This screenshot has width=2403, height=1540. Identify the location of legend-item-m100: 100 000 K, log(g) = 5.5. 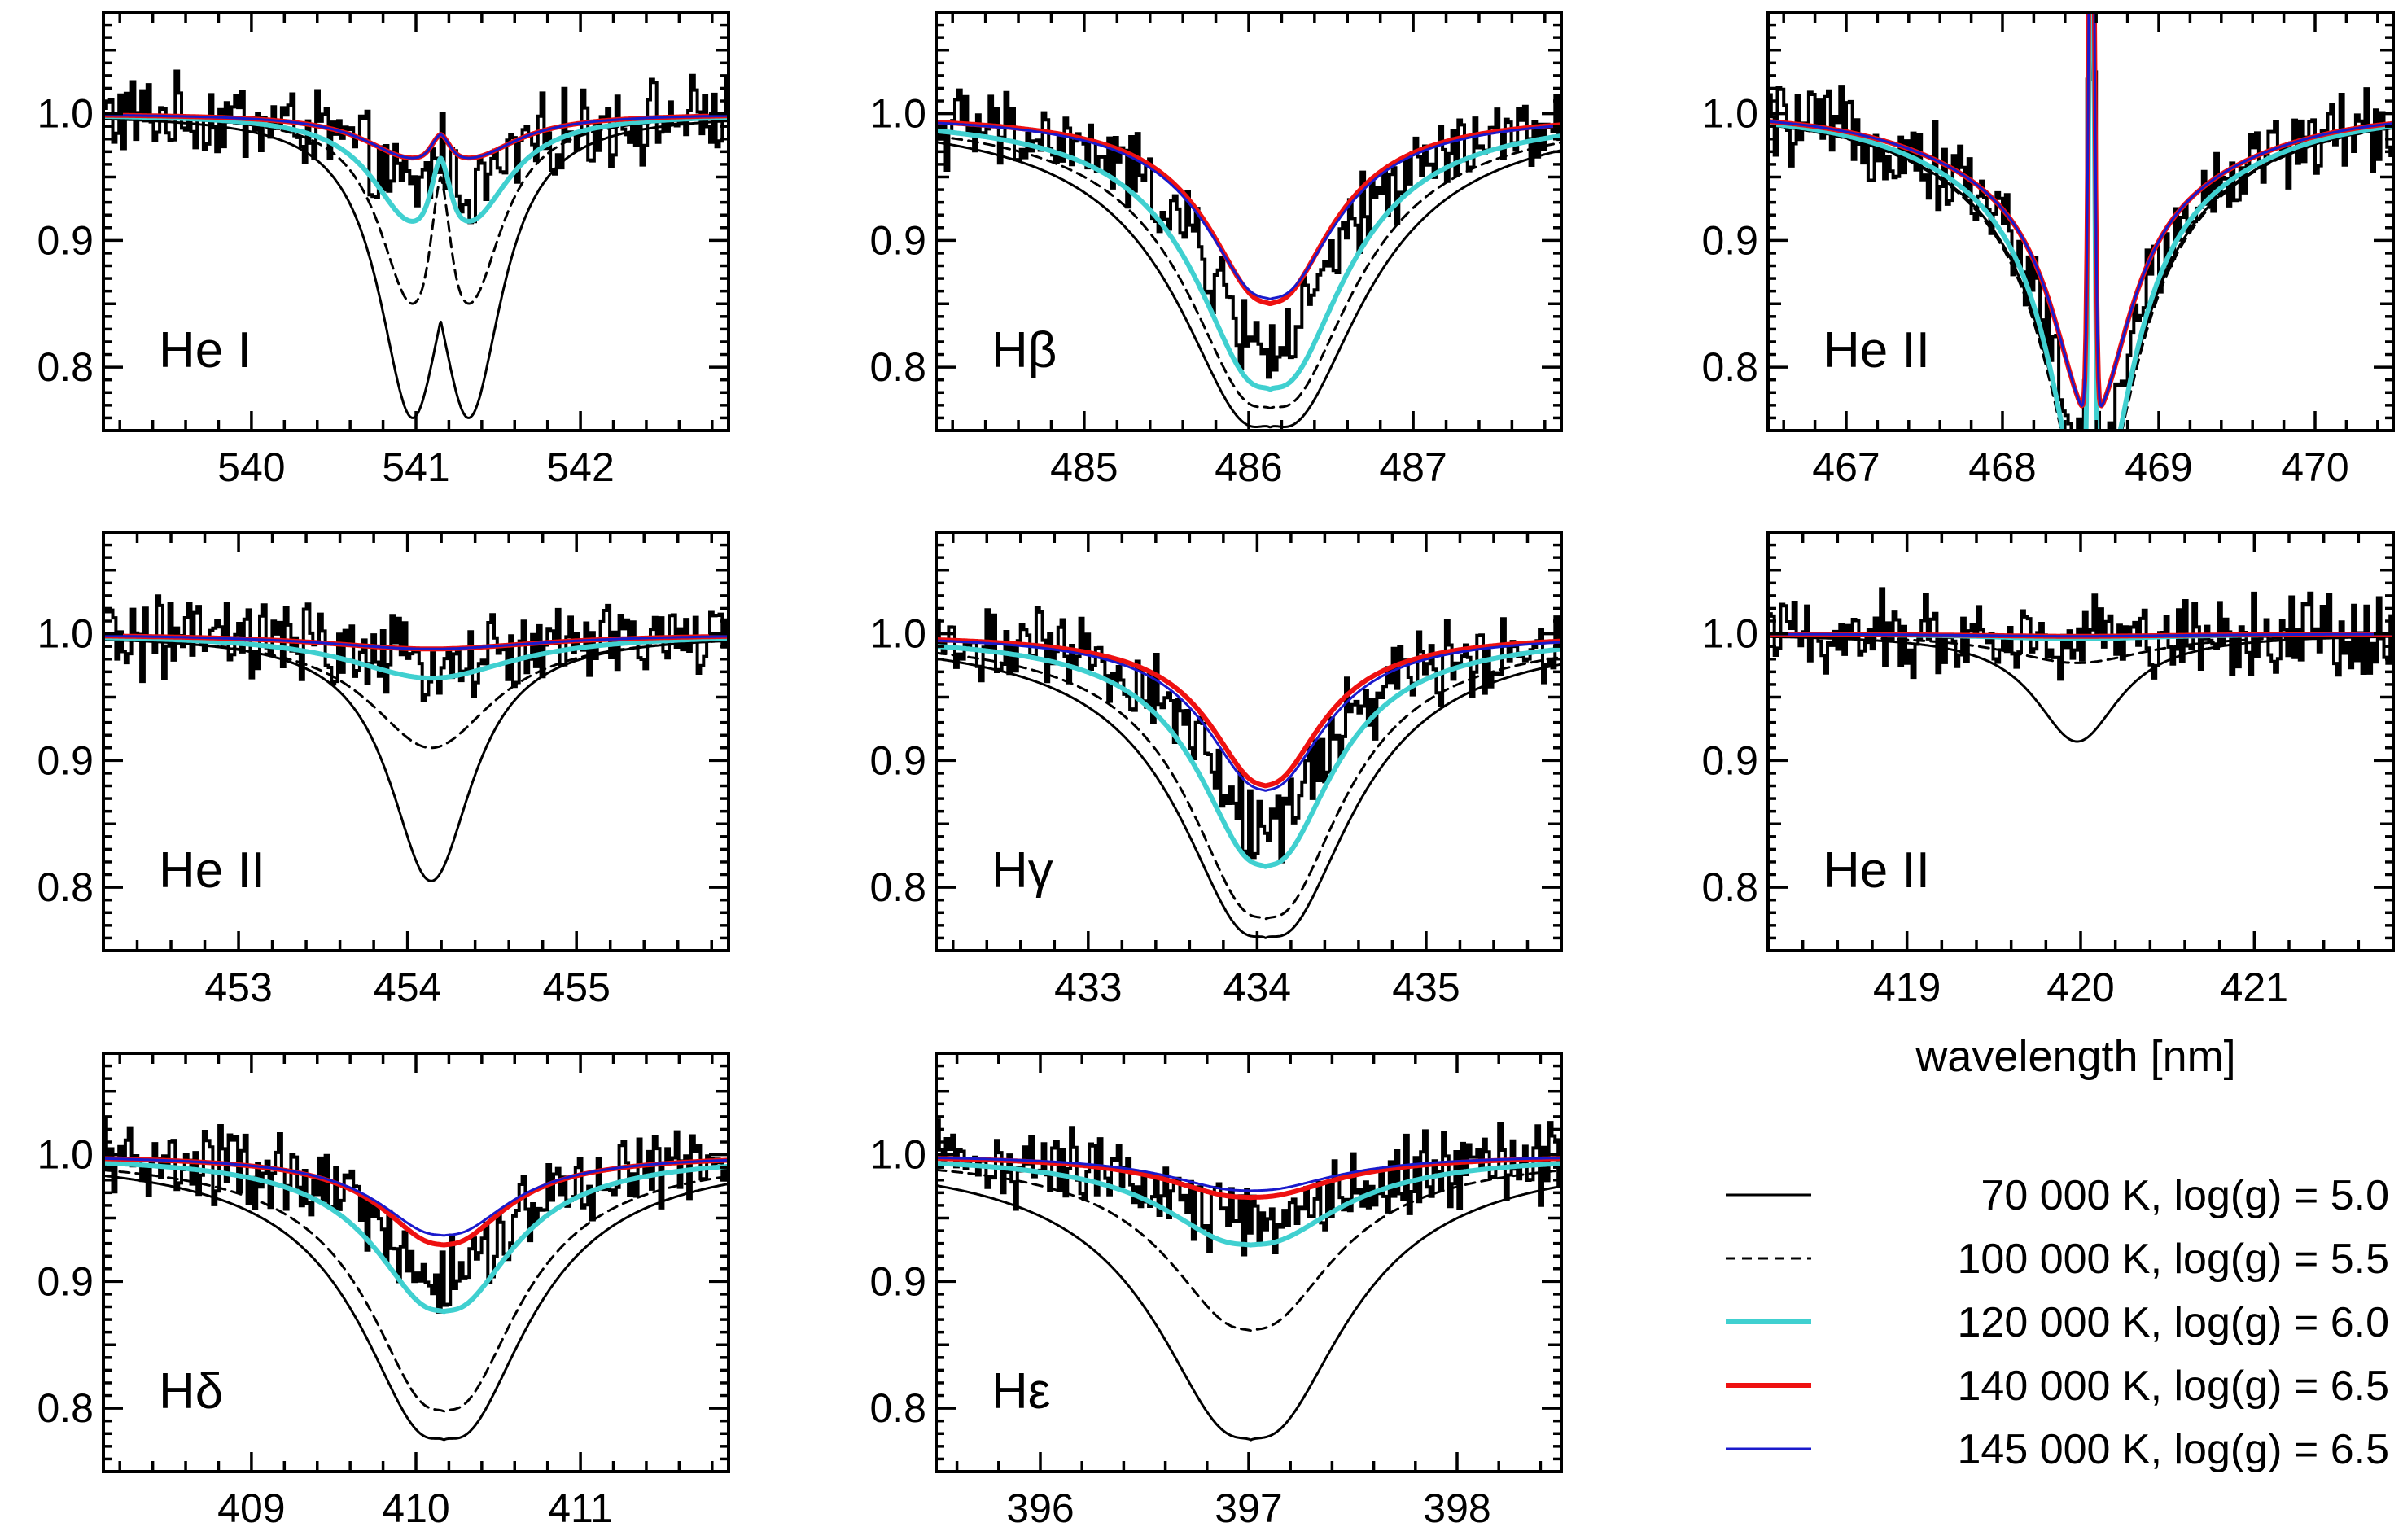
(2057, 1259).